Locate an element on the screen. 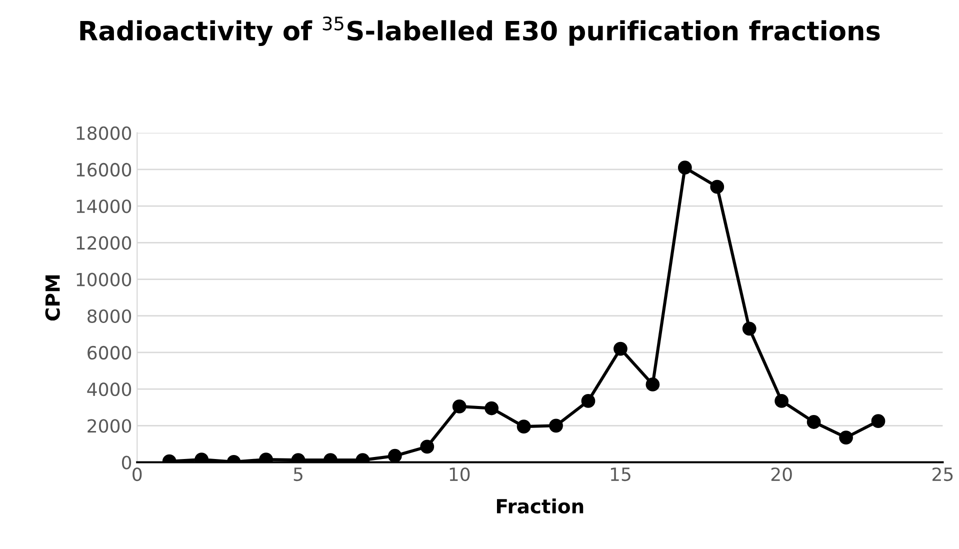 The width and height of the screenshot is (959, 549). x-tick-label: 25 is located at coordinates (942, 474).